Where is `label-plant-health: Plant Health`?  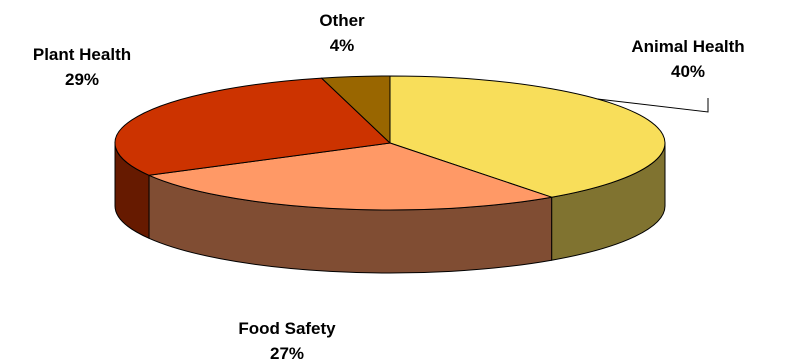 label-plant-health: Plant Health is located at coordinates (82, 54).